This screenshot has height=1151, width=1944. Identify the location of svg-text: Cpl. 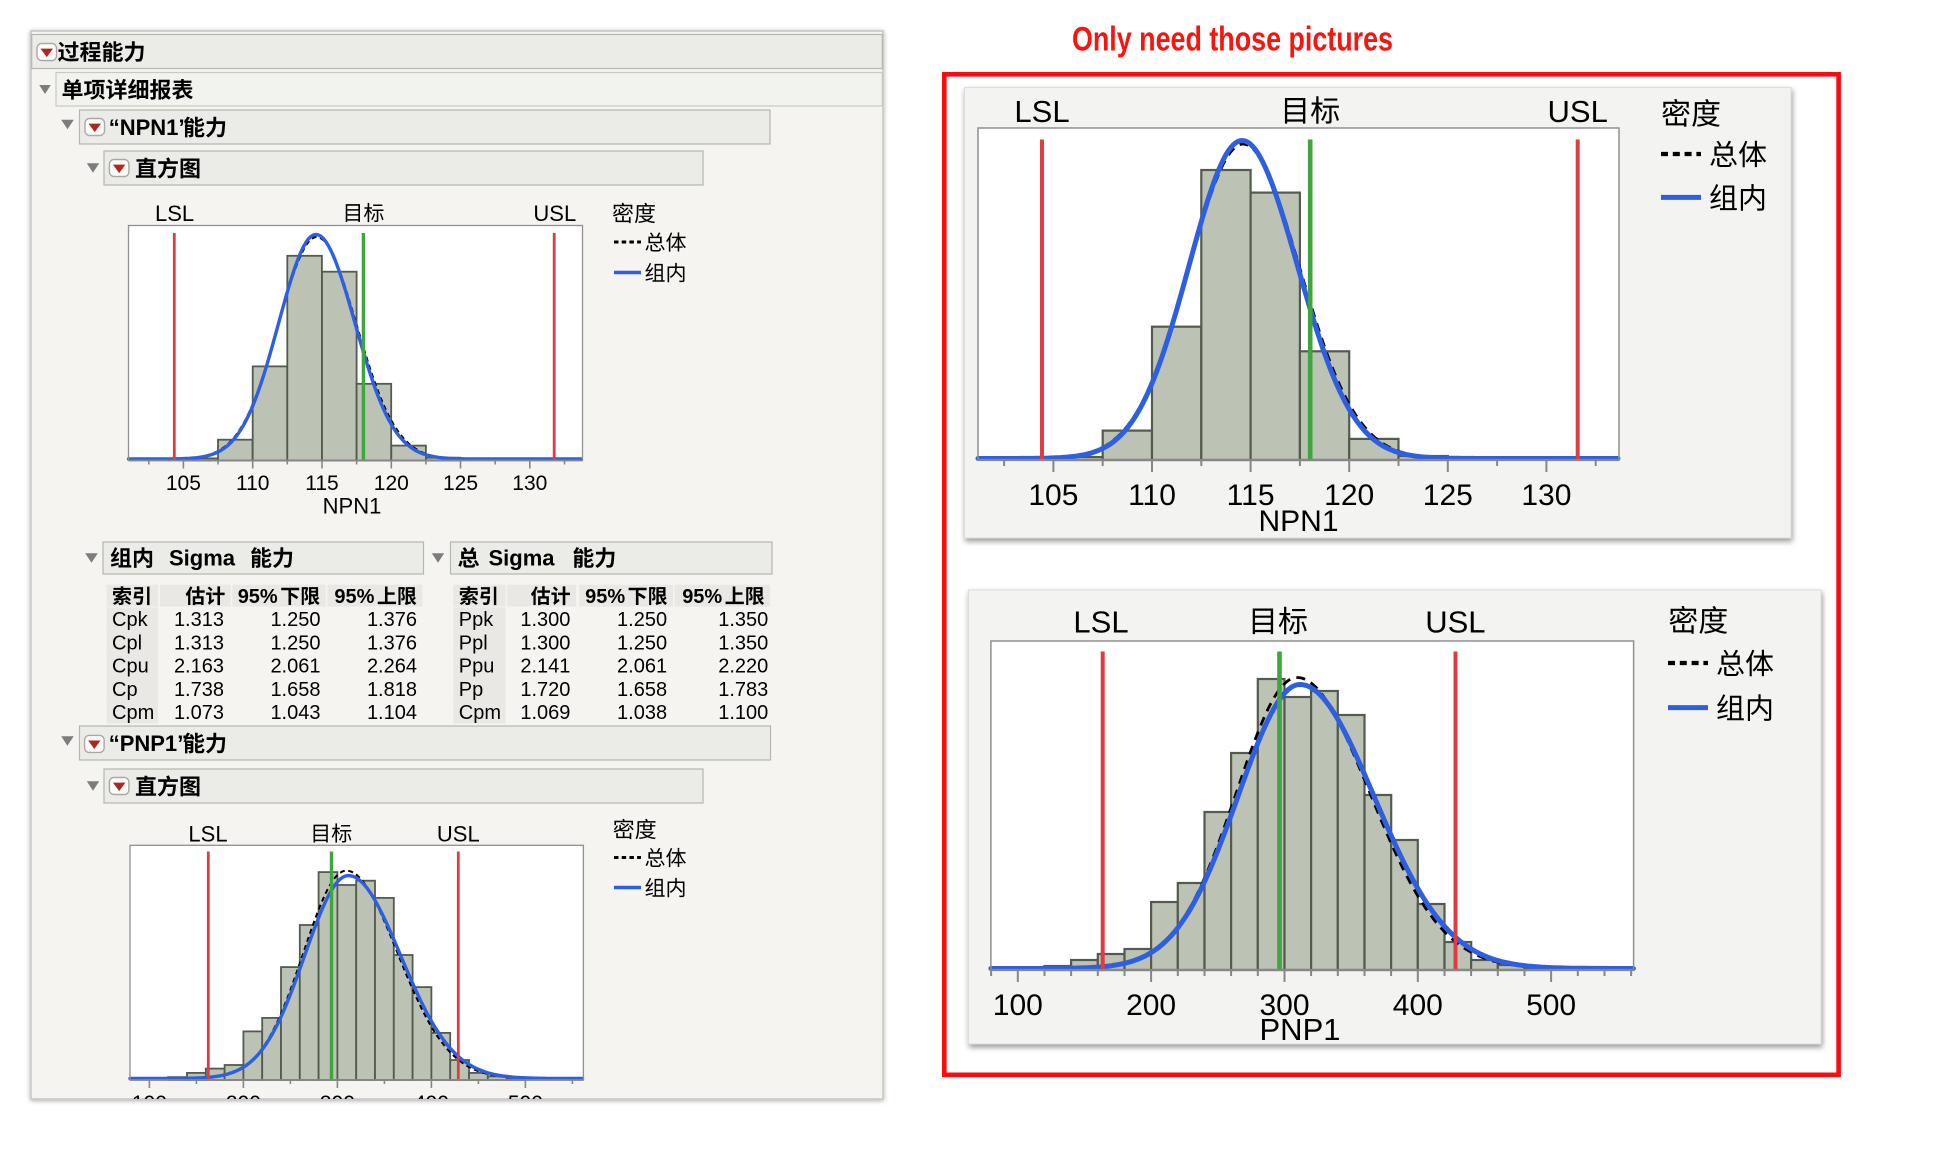
(127, 643).